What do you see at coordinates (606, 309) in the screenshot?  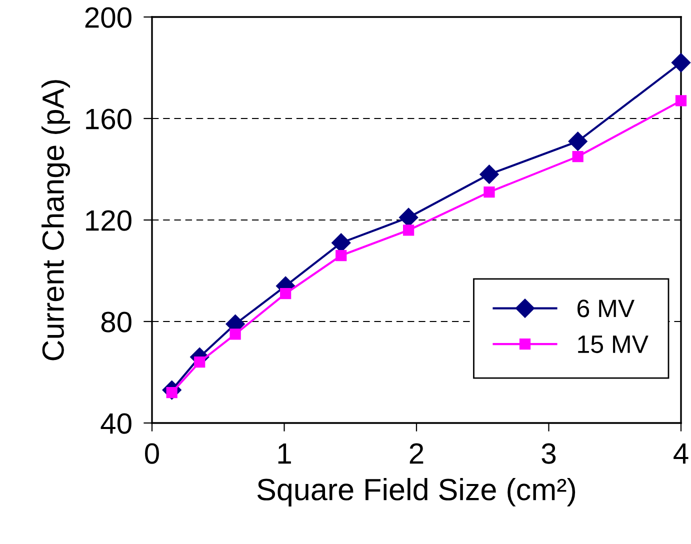 I see `legend-label: 6 MV` at bounding box center [606, 309].